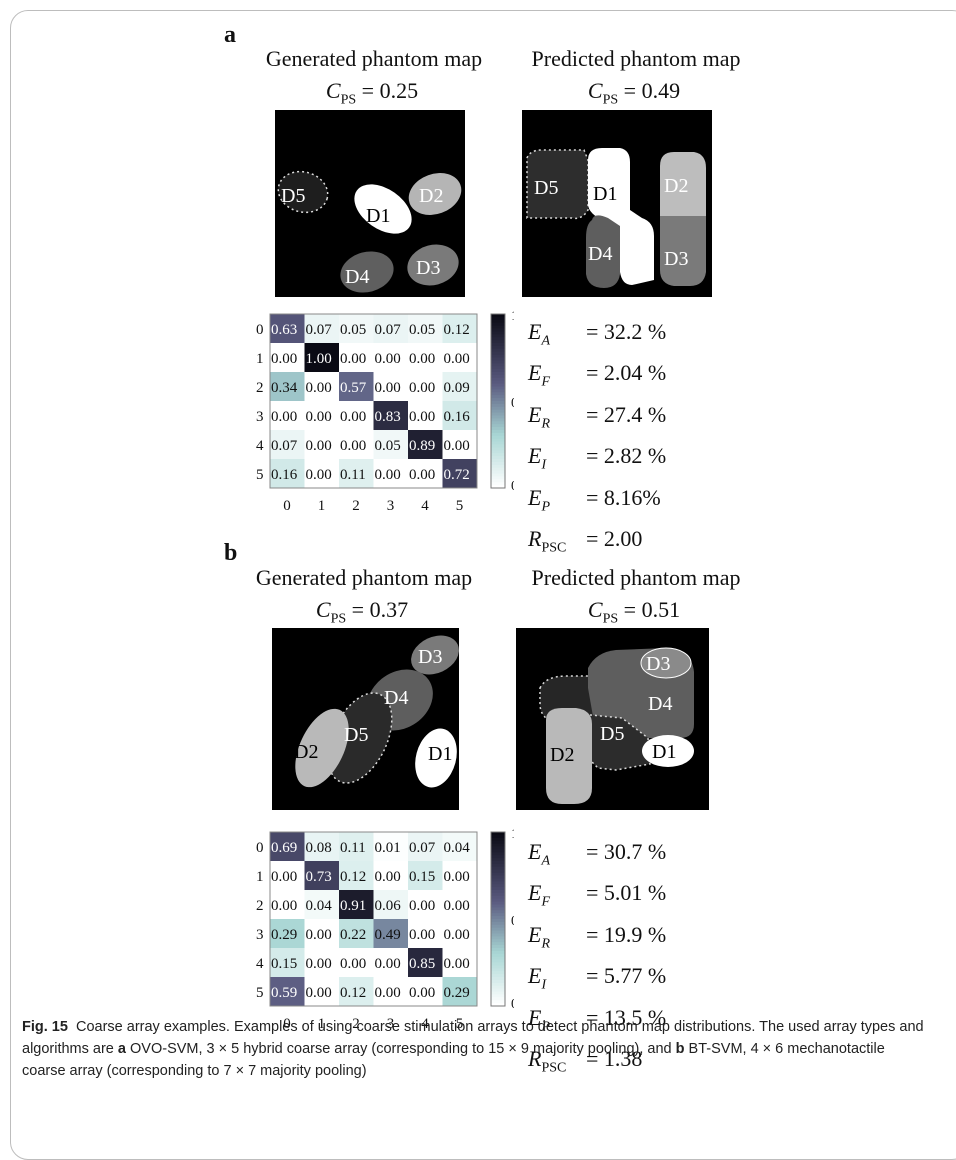 Image resolution: width=956 pixels, height=1160 pixels. Describe the element at coordinates (457, 877) in the screenshot. I see `panel-b-cell-value-1-5: 0.00` at that location.